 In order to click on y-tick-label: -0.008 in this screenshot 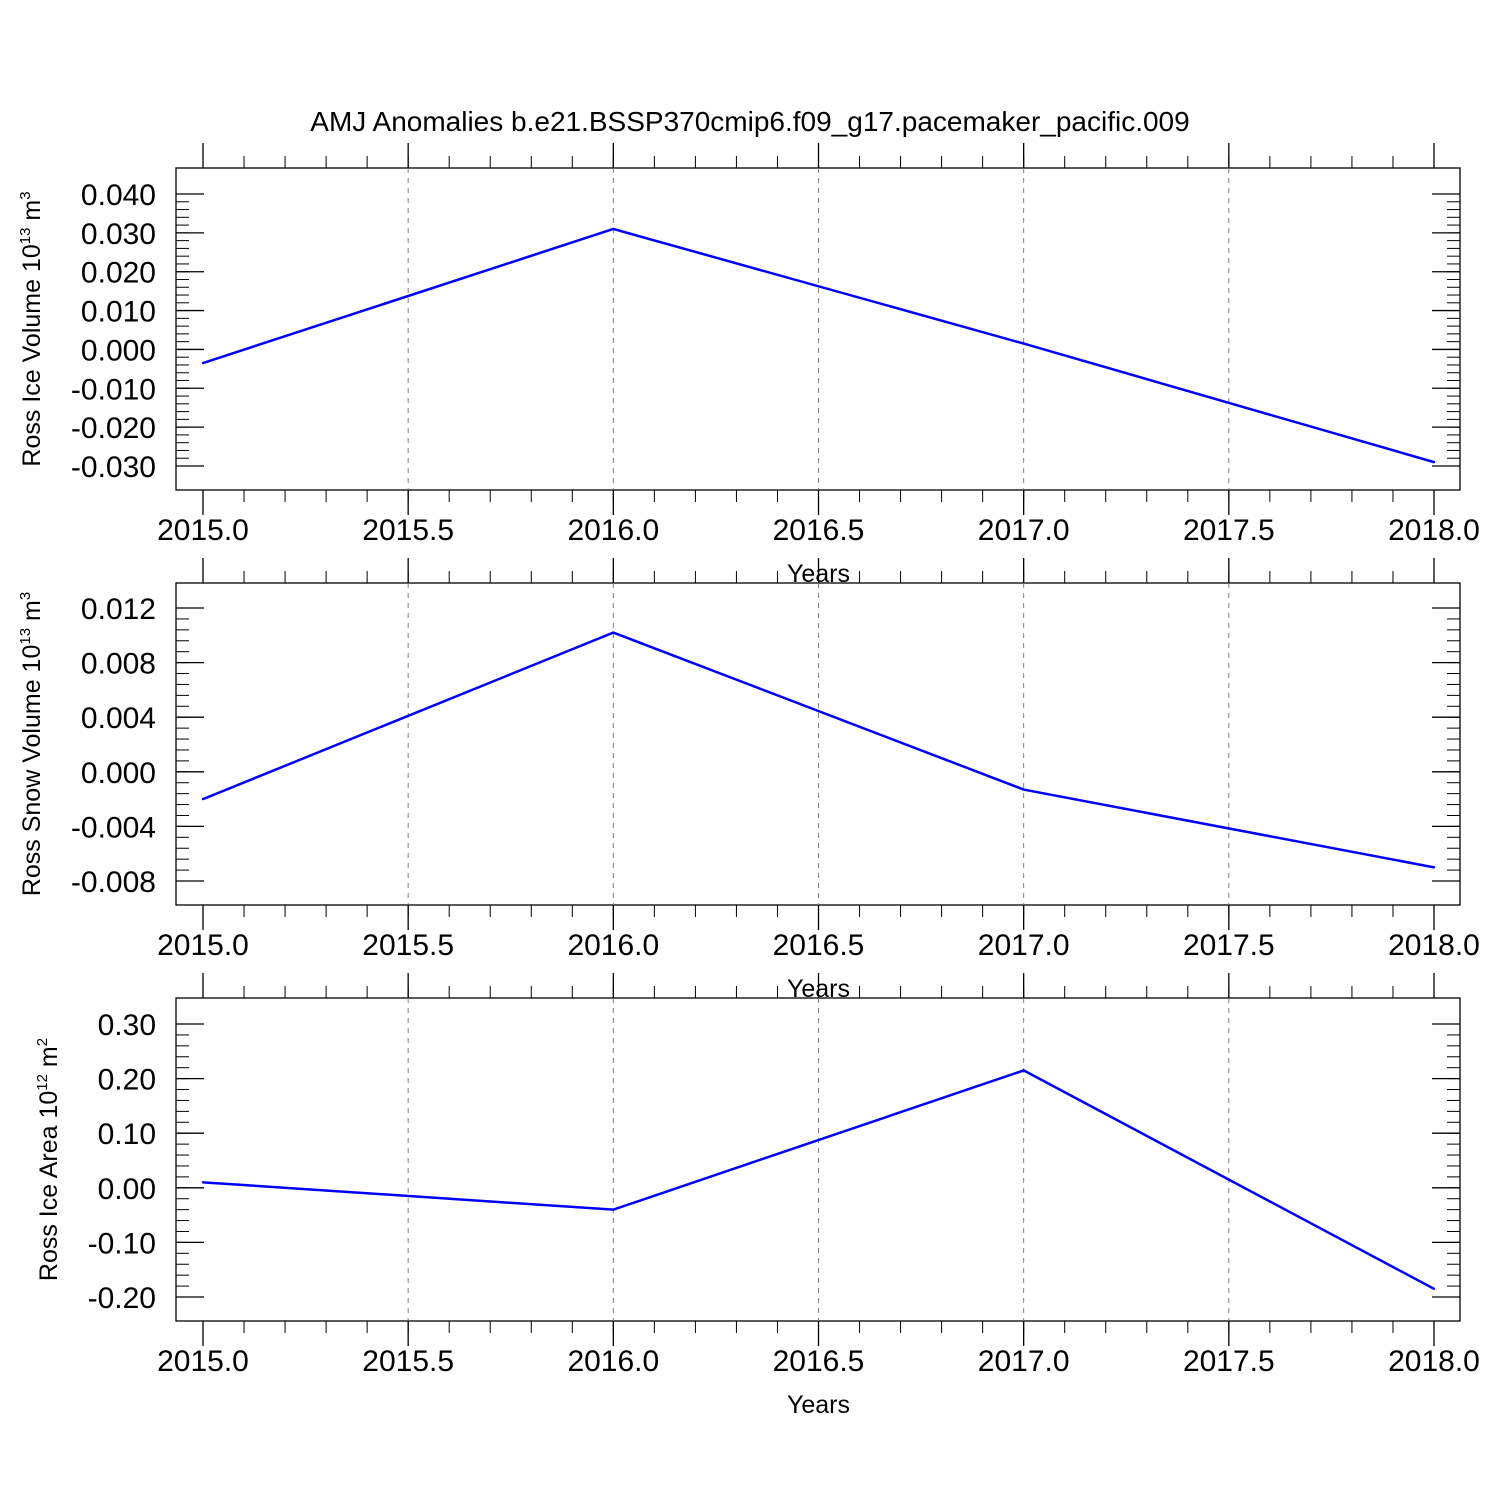, I will do `click(113, 882)`.